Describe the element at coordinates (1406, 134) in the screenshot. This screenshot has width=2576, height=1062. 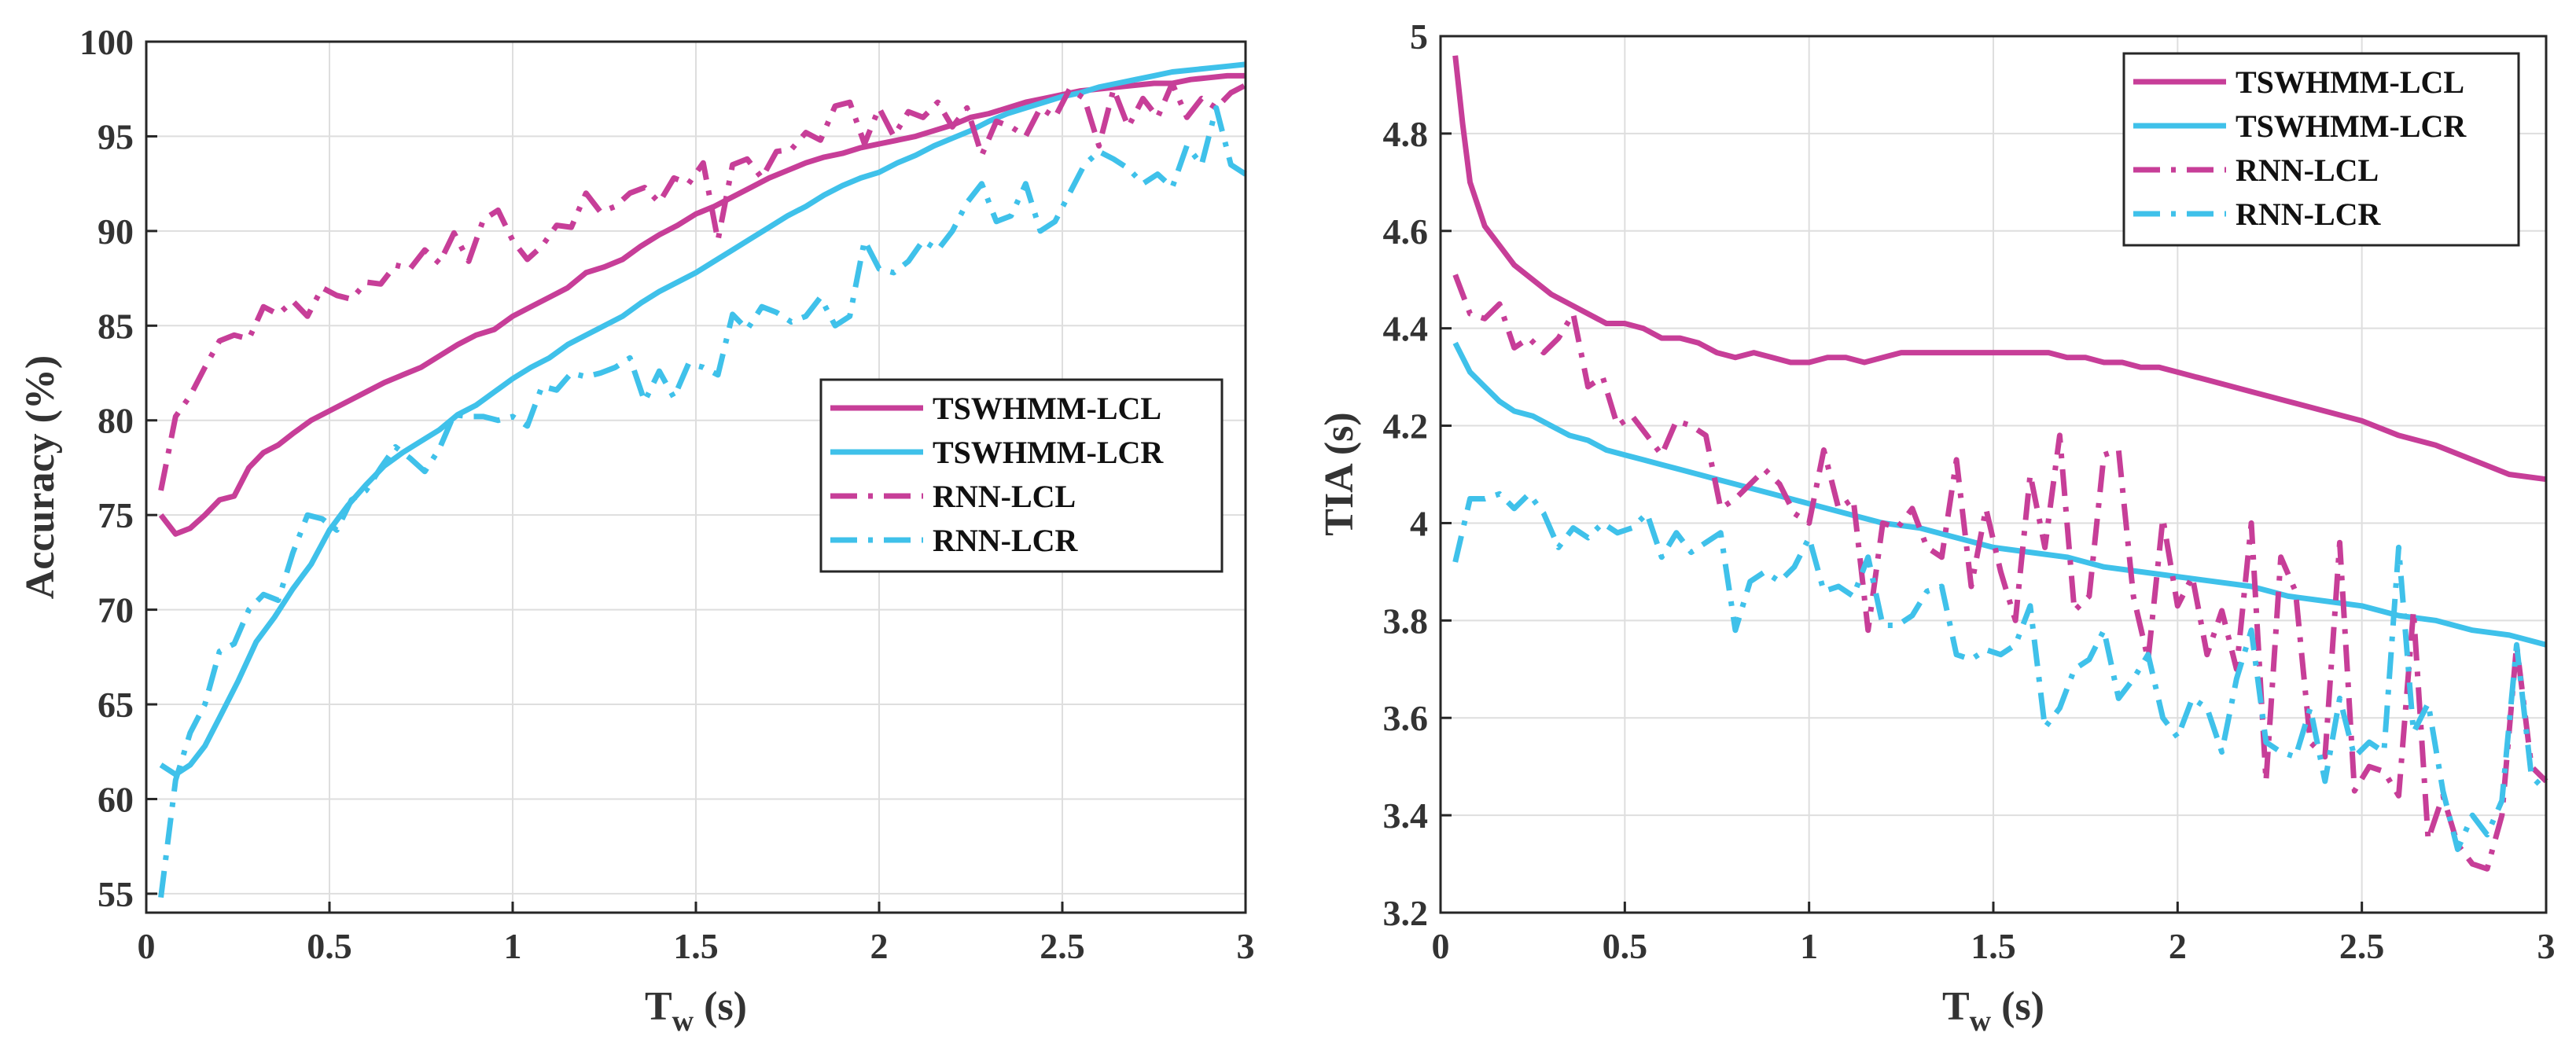
I see `tia-y-tick-label: 4.8` at that location.